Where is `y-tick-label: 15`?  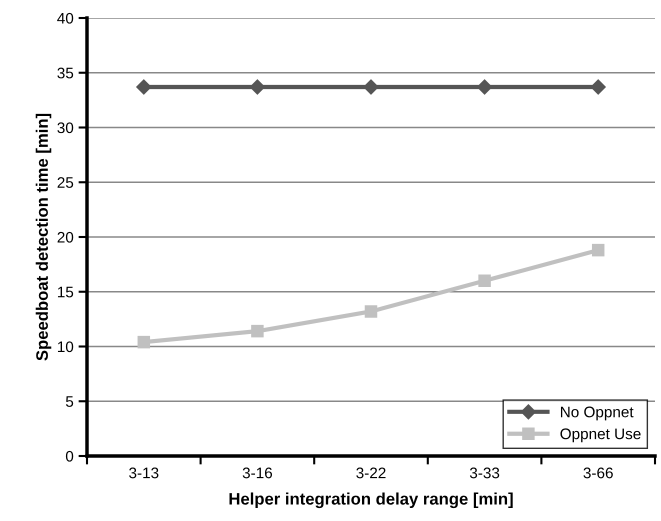
y-tick-label: 15 is located at coordinates (66, 292).